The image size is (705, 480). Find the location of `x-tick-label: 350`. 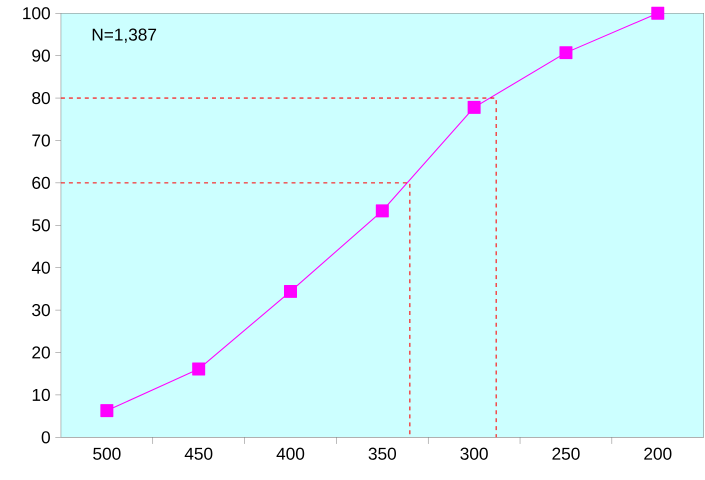

x-tick-label: 350 is located at coordinates (382, 454).